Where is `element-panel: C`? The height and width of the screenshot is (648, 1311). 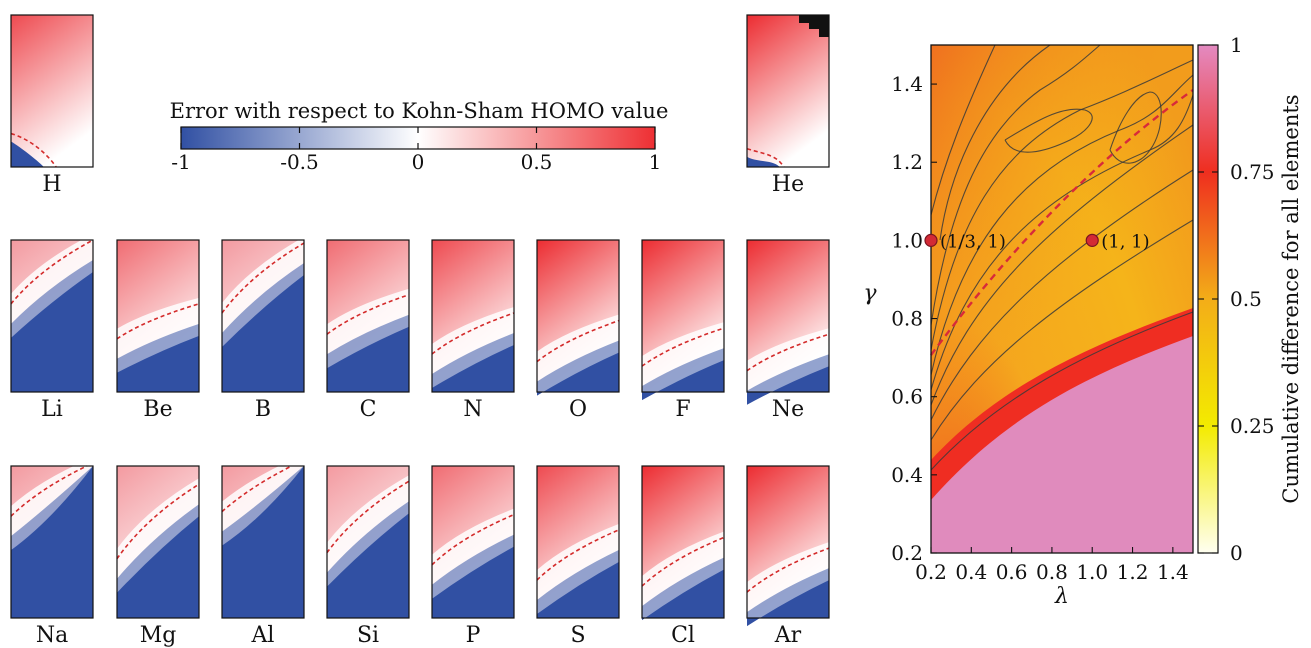
element-panel: C is located at coordinates (368, 330).